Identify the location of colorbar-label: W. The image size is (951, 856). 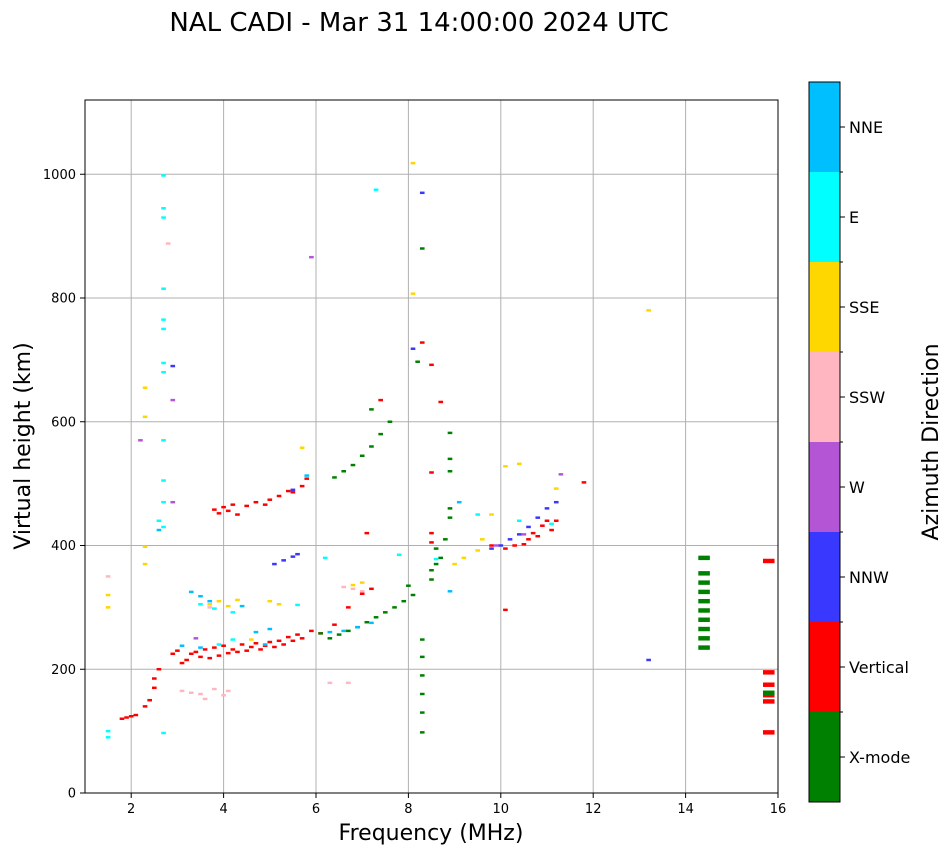
(857, 487).